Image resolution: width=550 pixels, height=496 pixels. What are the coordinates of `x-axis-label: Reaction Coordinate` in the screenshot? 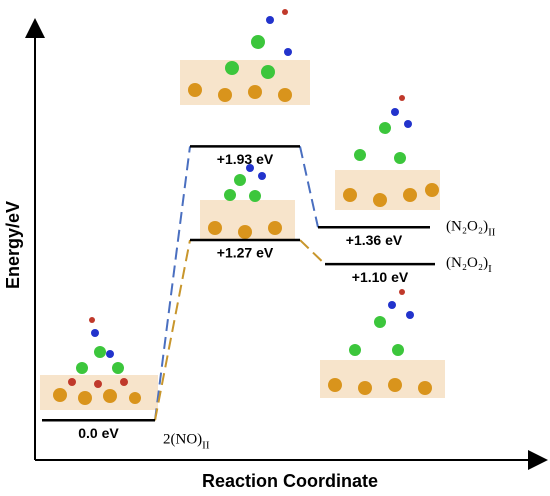 It's located at (290, 481).